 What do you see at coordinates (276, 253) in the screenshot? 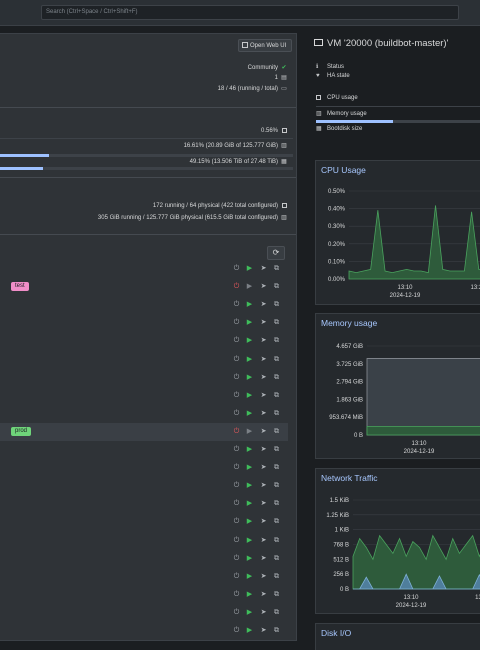
I see `refresh-button: ⟳` at bounding box center [276, 253].